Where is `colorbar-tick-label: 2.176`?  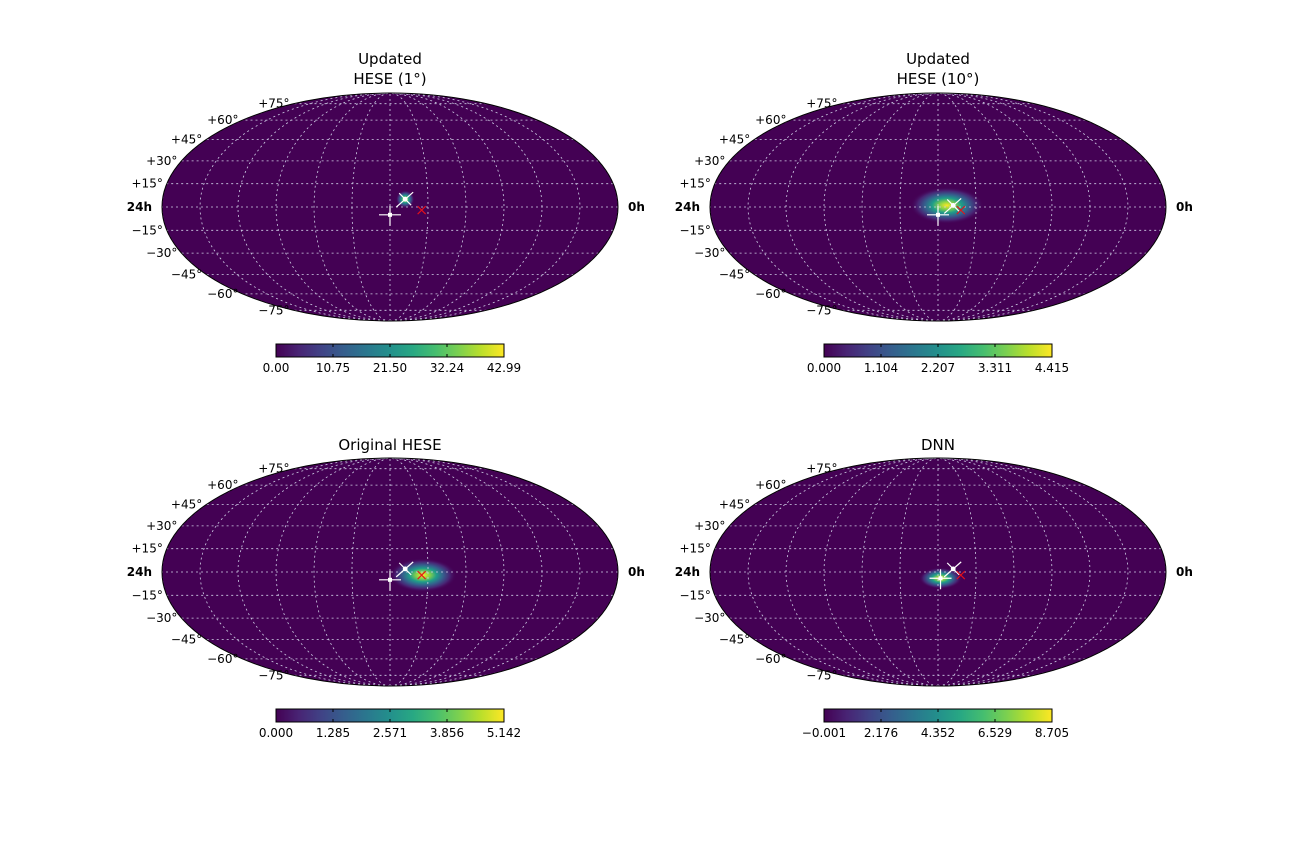
colorbar-tick-label: 2.176 is located at coordinates (881, 733).